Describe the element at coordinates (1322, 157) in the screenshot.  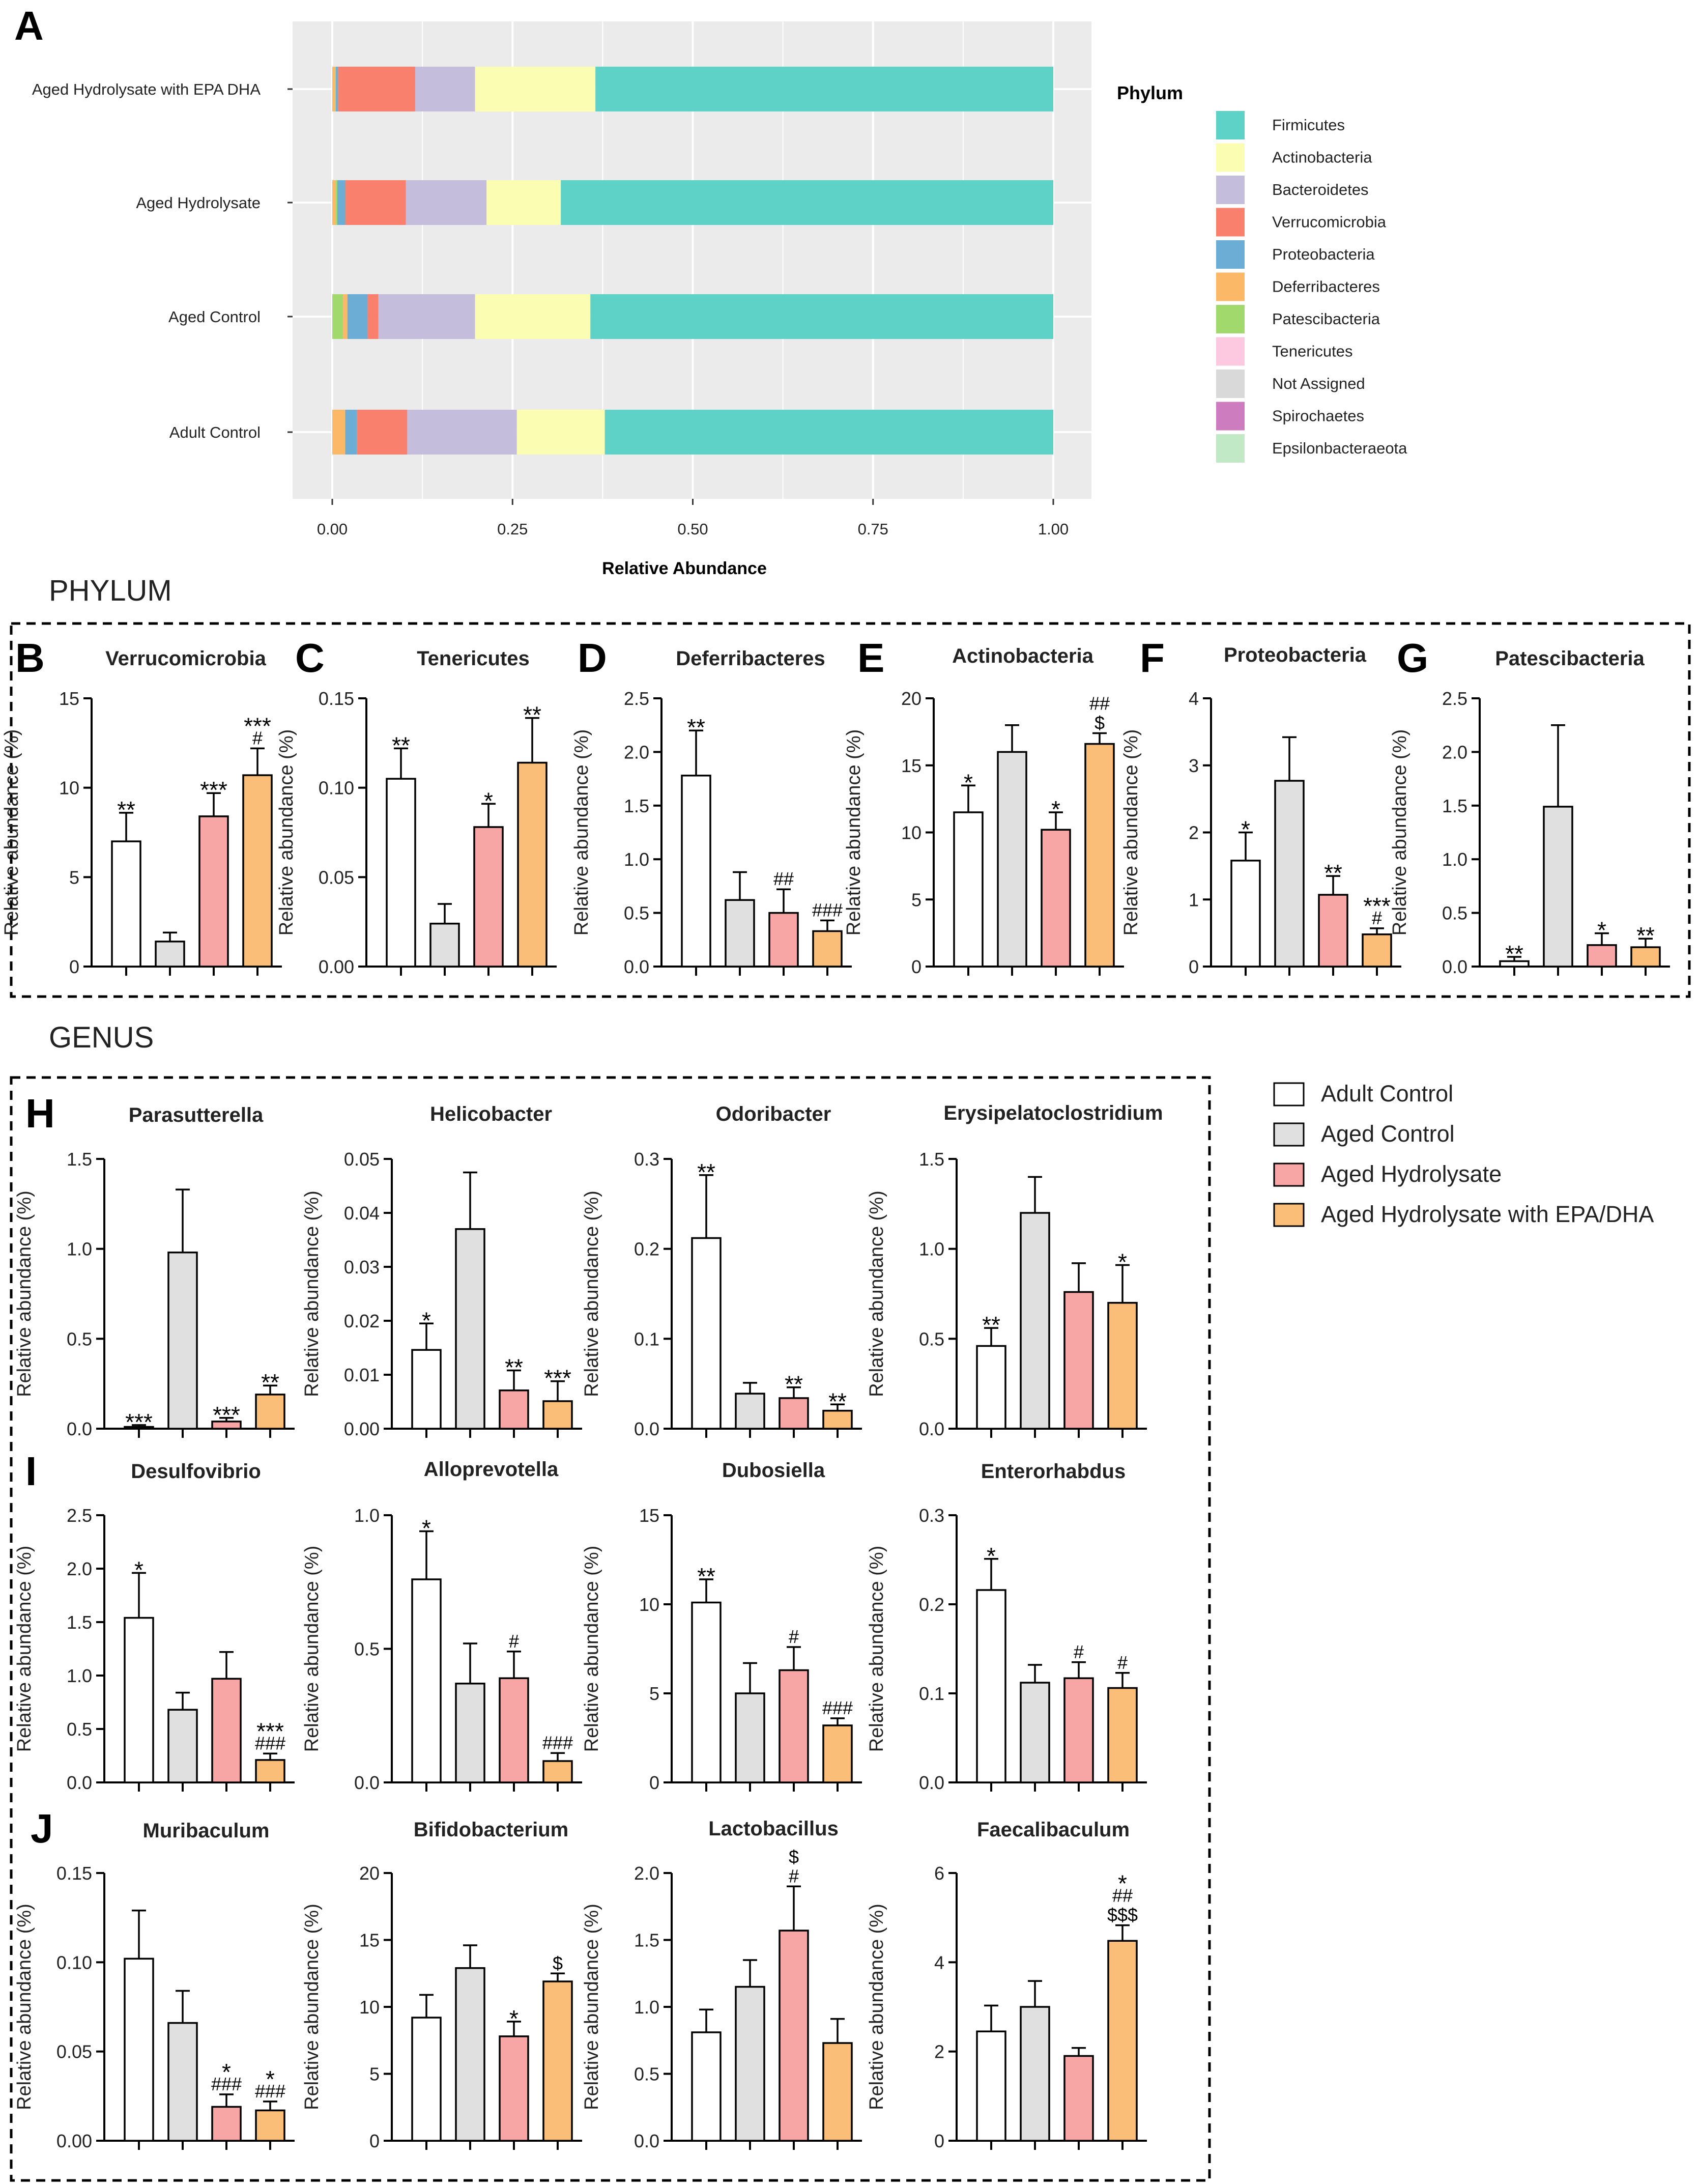
I see `phylum-legend-label: Actinobacteria` at that location.